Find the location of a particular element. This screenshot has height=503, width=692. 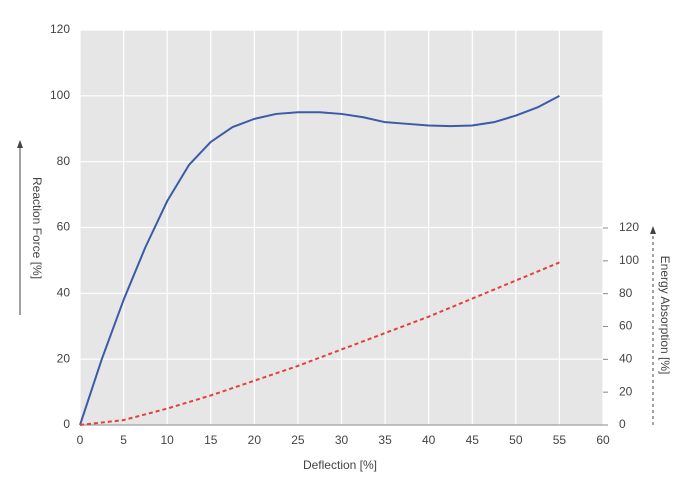

x-tick-label: 35 is located at coordinates (385, 440).